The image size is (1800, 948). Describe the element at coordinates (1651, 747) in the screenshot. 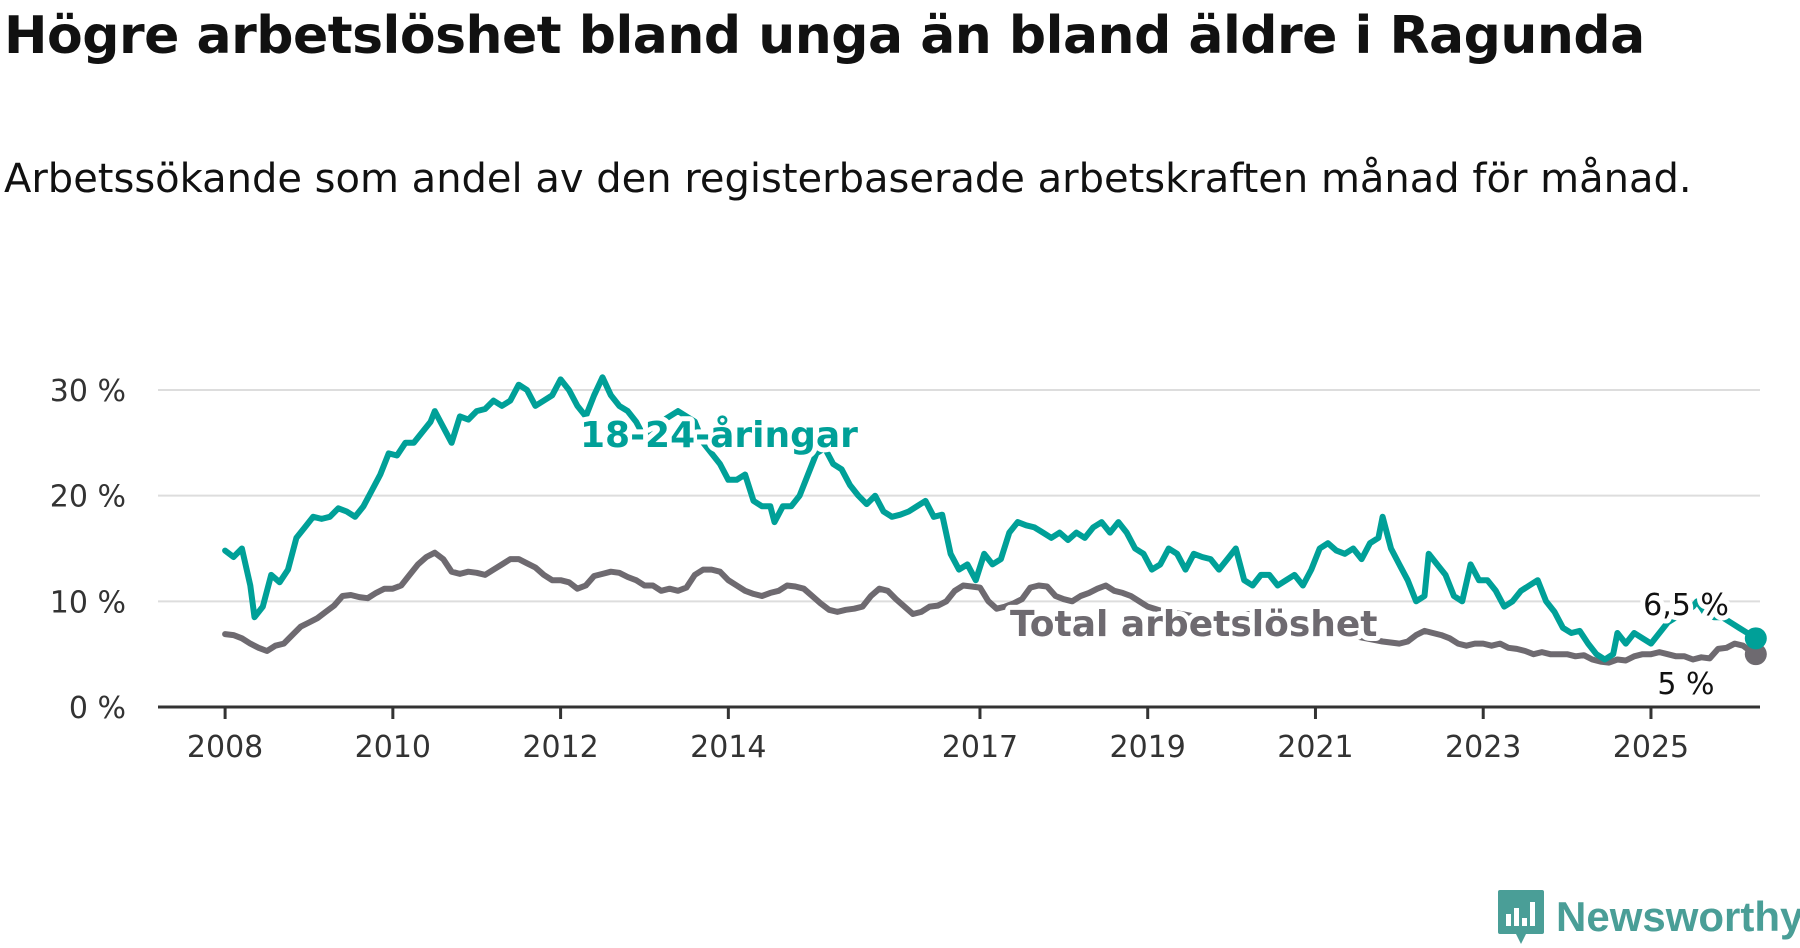

I see `x-tick-label: 2025` at that location.